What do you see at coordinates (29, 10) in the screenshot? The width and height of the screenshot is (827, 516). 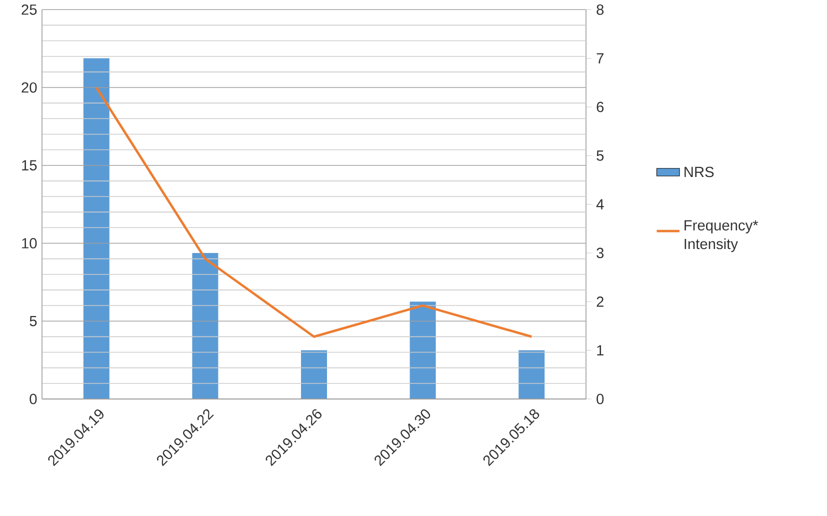 I see `y-tick-label: 25` at bounding box center [29, 10].